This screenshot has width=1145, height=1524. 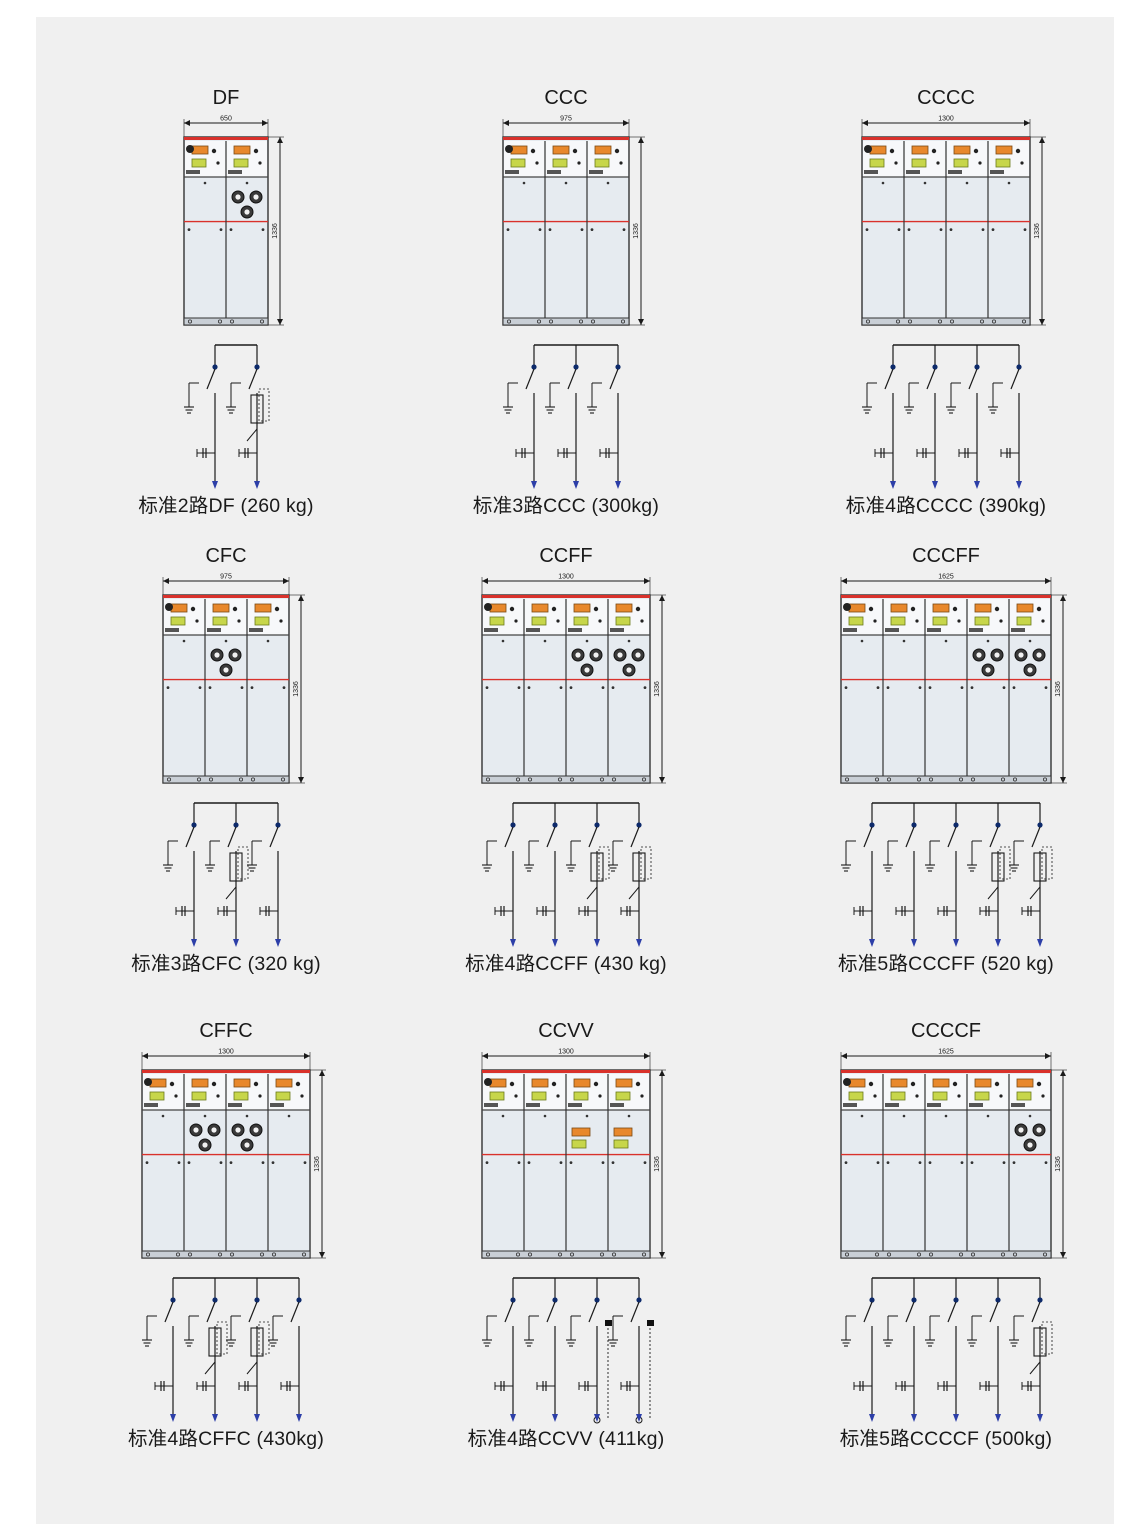 I want to click on unit-type-title: CCFF, so click(x=566, y=556).